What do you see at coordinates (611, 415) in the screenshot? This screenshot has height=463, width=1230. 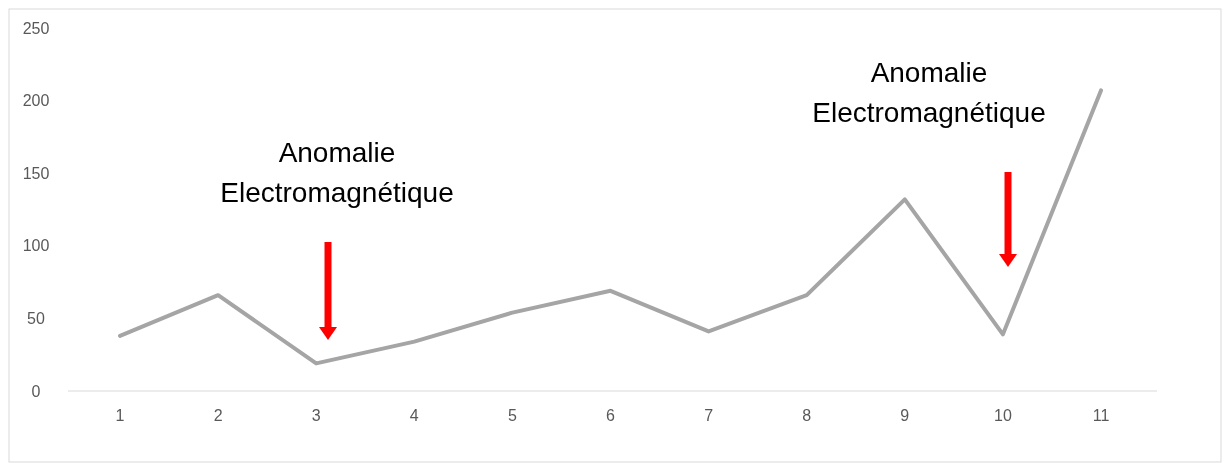 I see `x-tick-label: 6` at bounding box center [611, 415].